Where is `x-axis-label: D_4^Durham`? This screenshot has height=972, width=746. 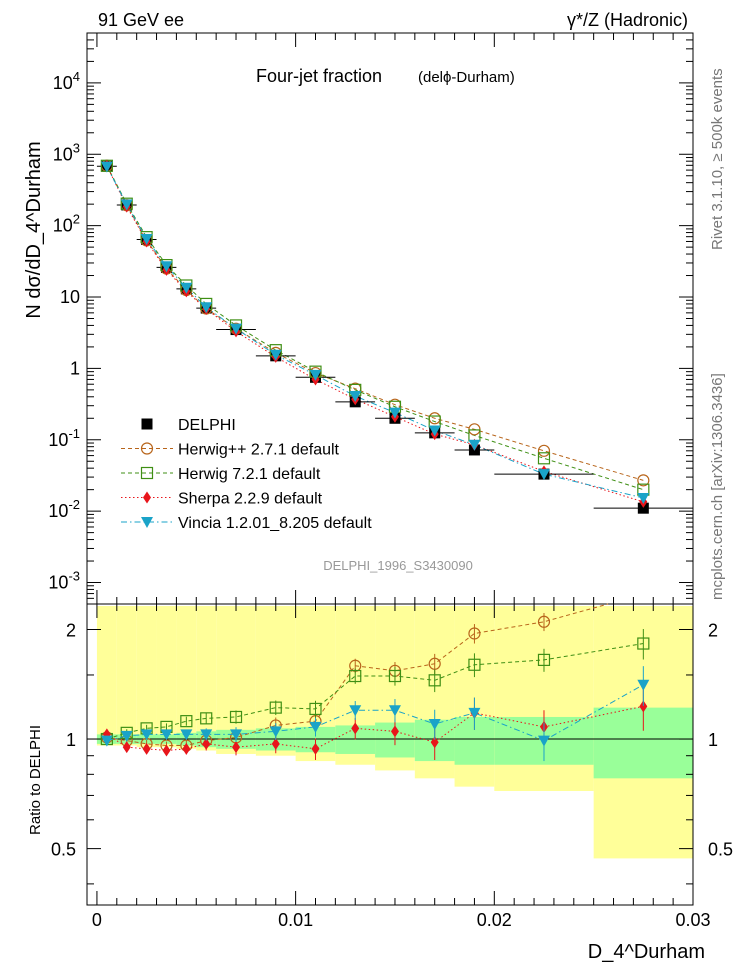
x-axis-label: D_4^Durham is located at coordinates (646, 952).